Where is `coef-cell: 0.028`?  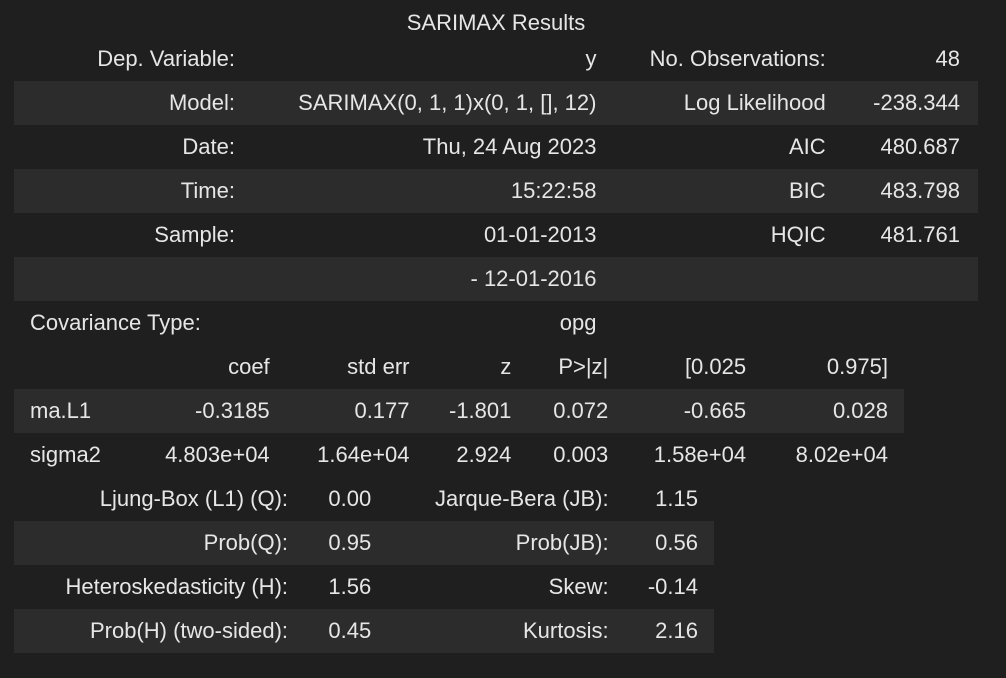 coef-cell: 0.028 is located at coordinates (833, 411).